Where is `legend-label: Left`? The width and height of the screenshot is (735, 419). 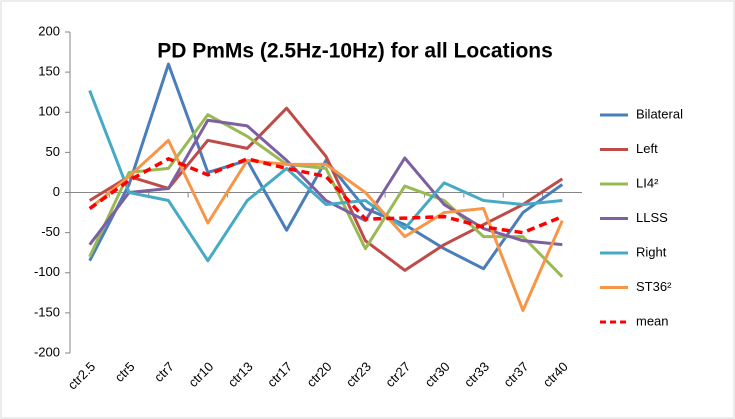
legend-label: Left is located at coordinates (647, 148).